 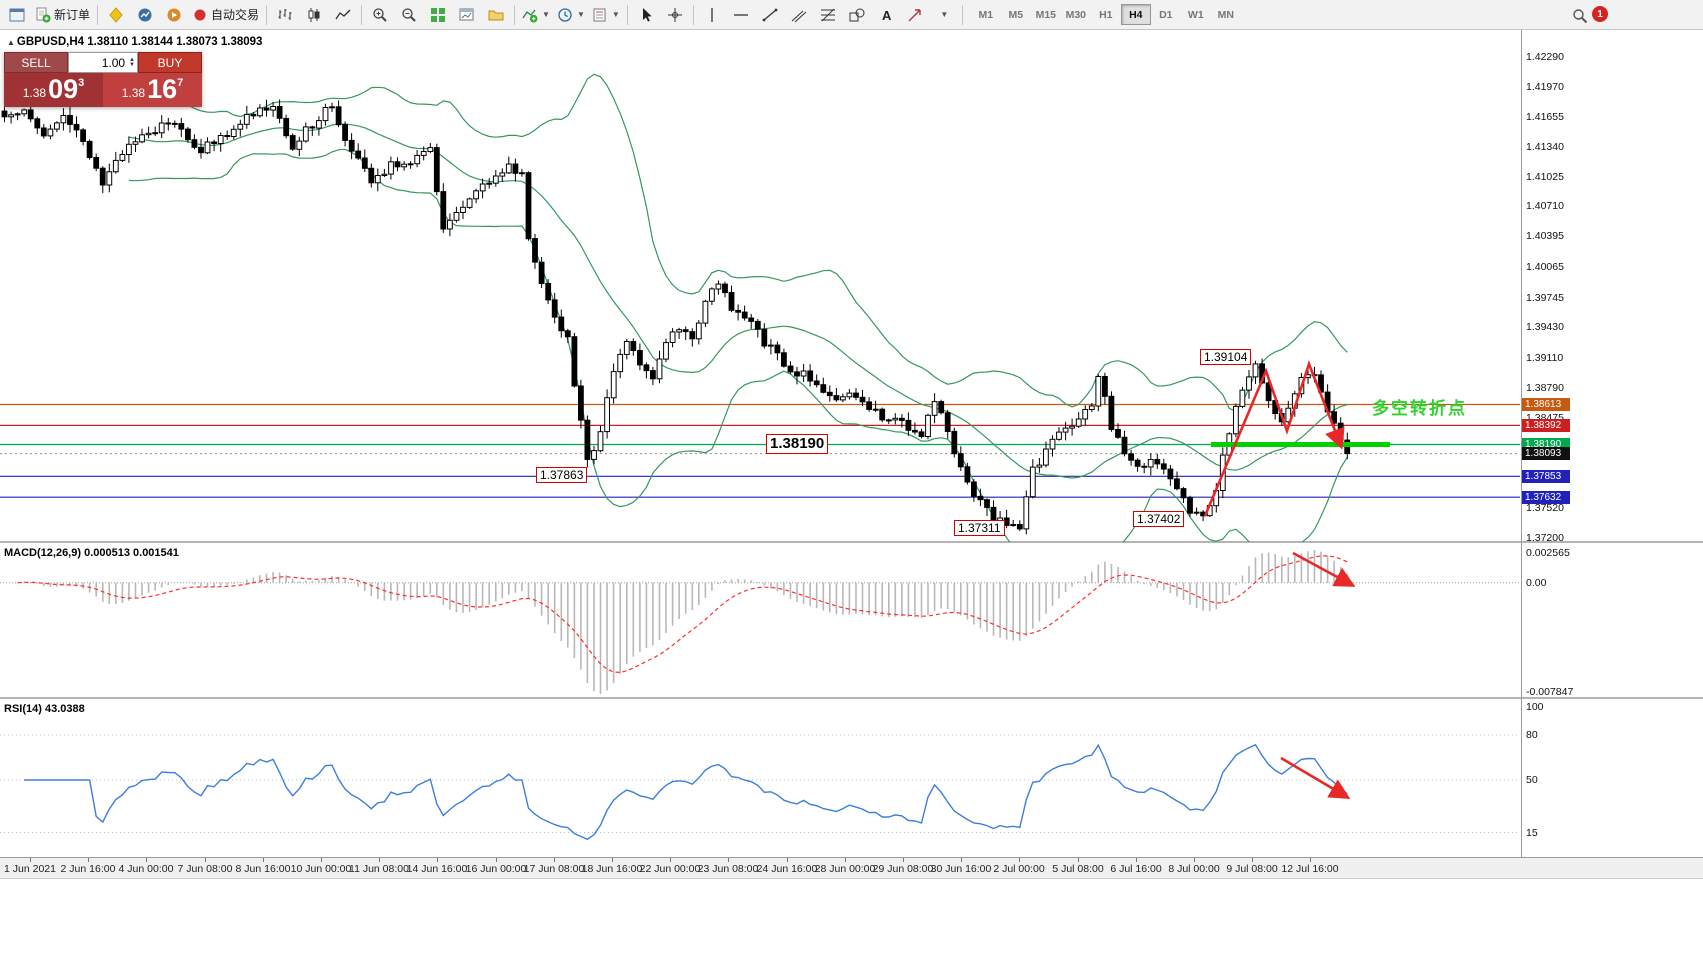 What do you see at coordinates (81, 83) in the screenshot?
I see `sell-price-sup: 3` at bounding box center [81, 83].